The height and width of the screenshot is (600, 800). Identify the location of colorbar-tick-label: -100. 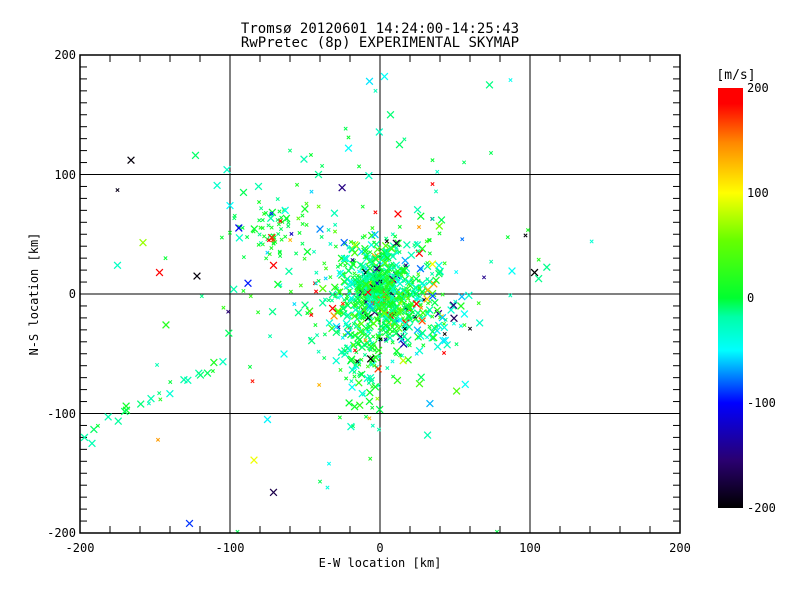
(761, 403).